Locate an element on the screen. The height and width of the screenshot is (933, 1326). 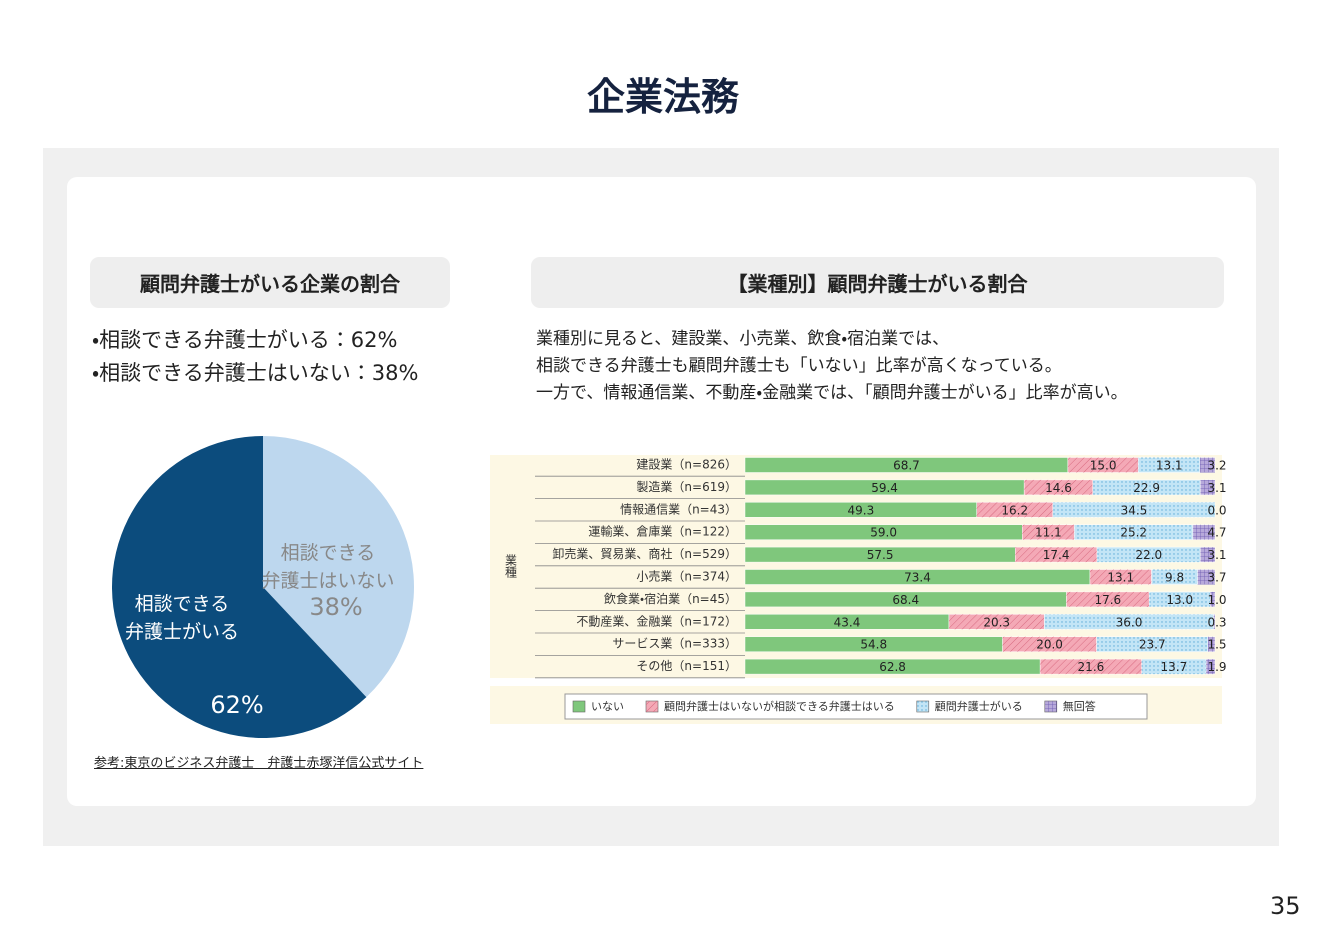
value-label: 36.0 is located at coordinates (1129, 622).